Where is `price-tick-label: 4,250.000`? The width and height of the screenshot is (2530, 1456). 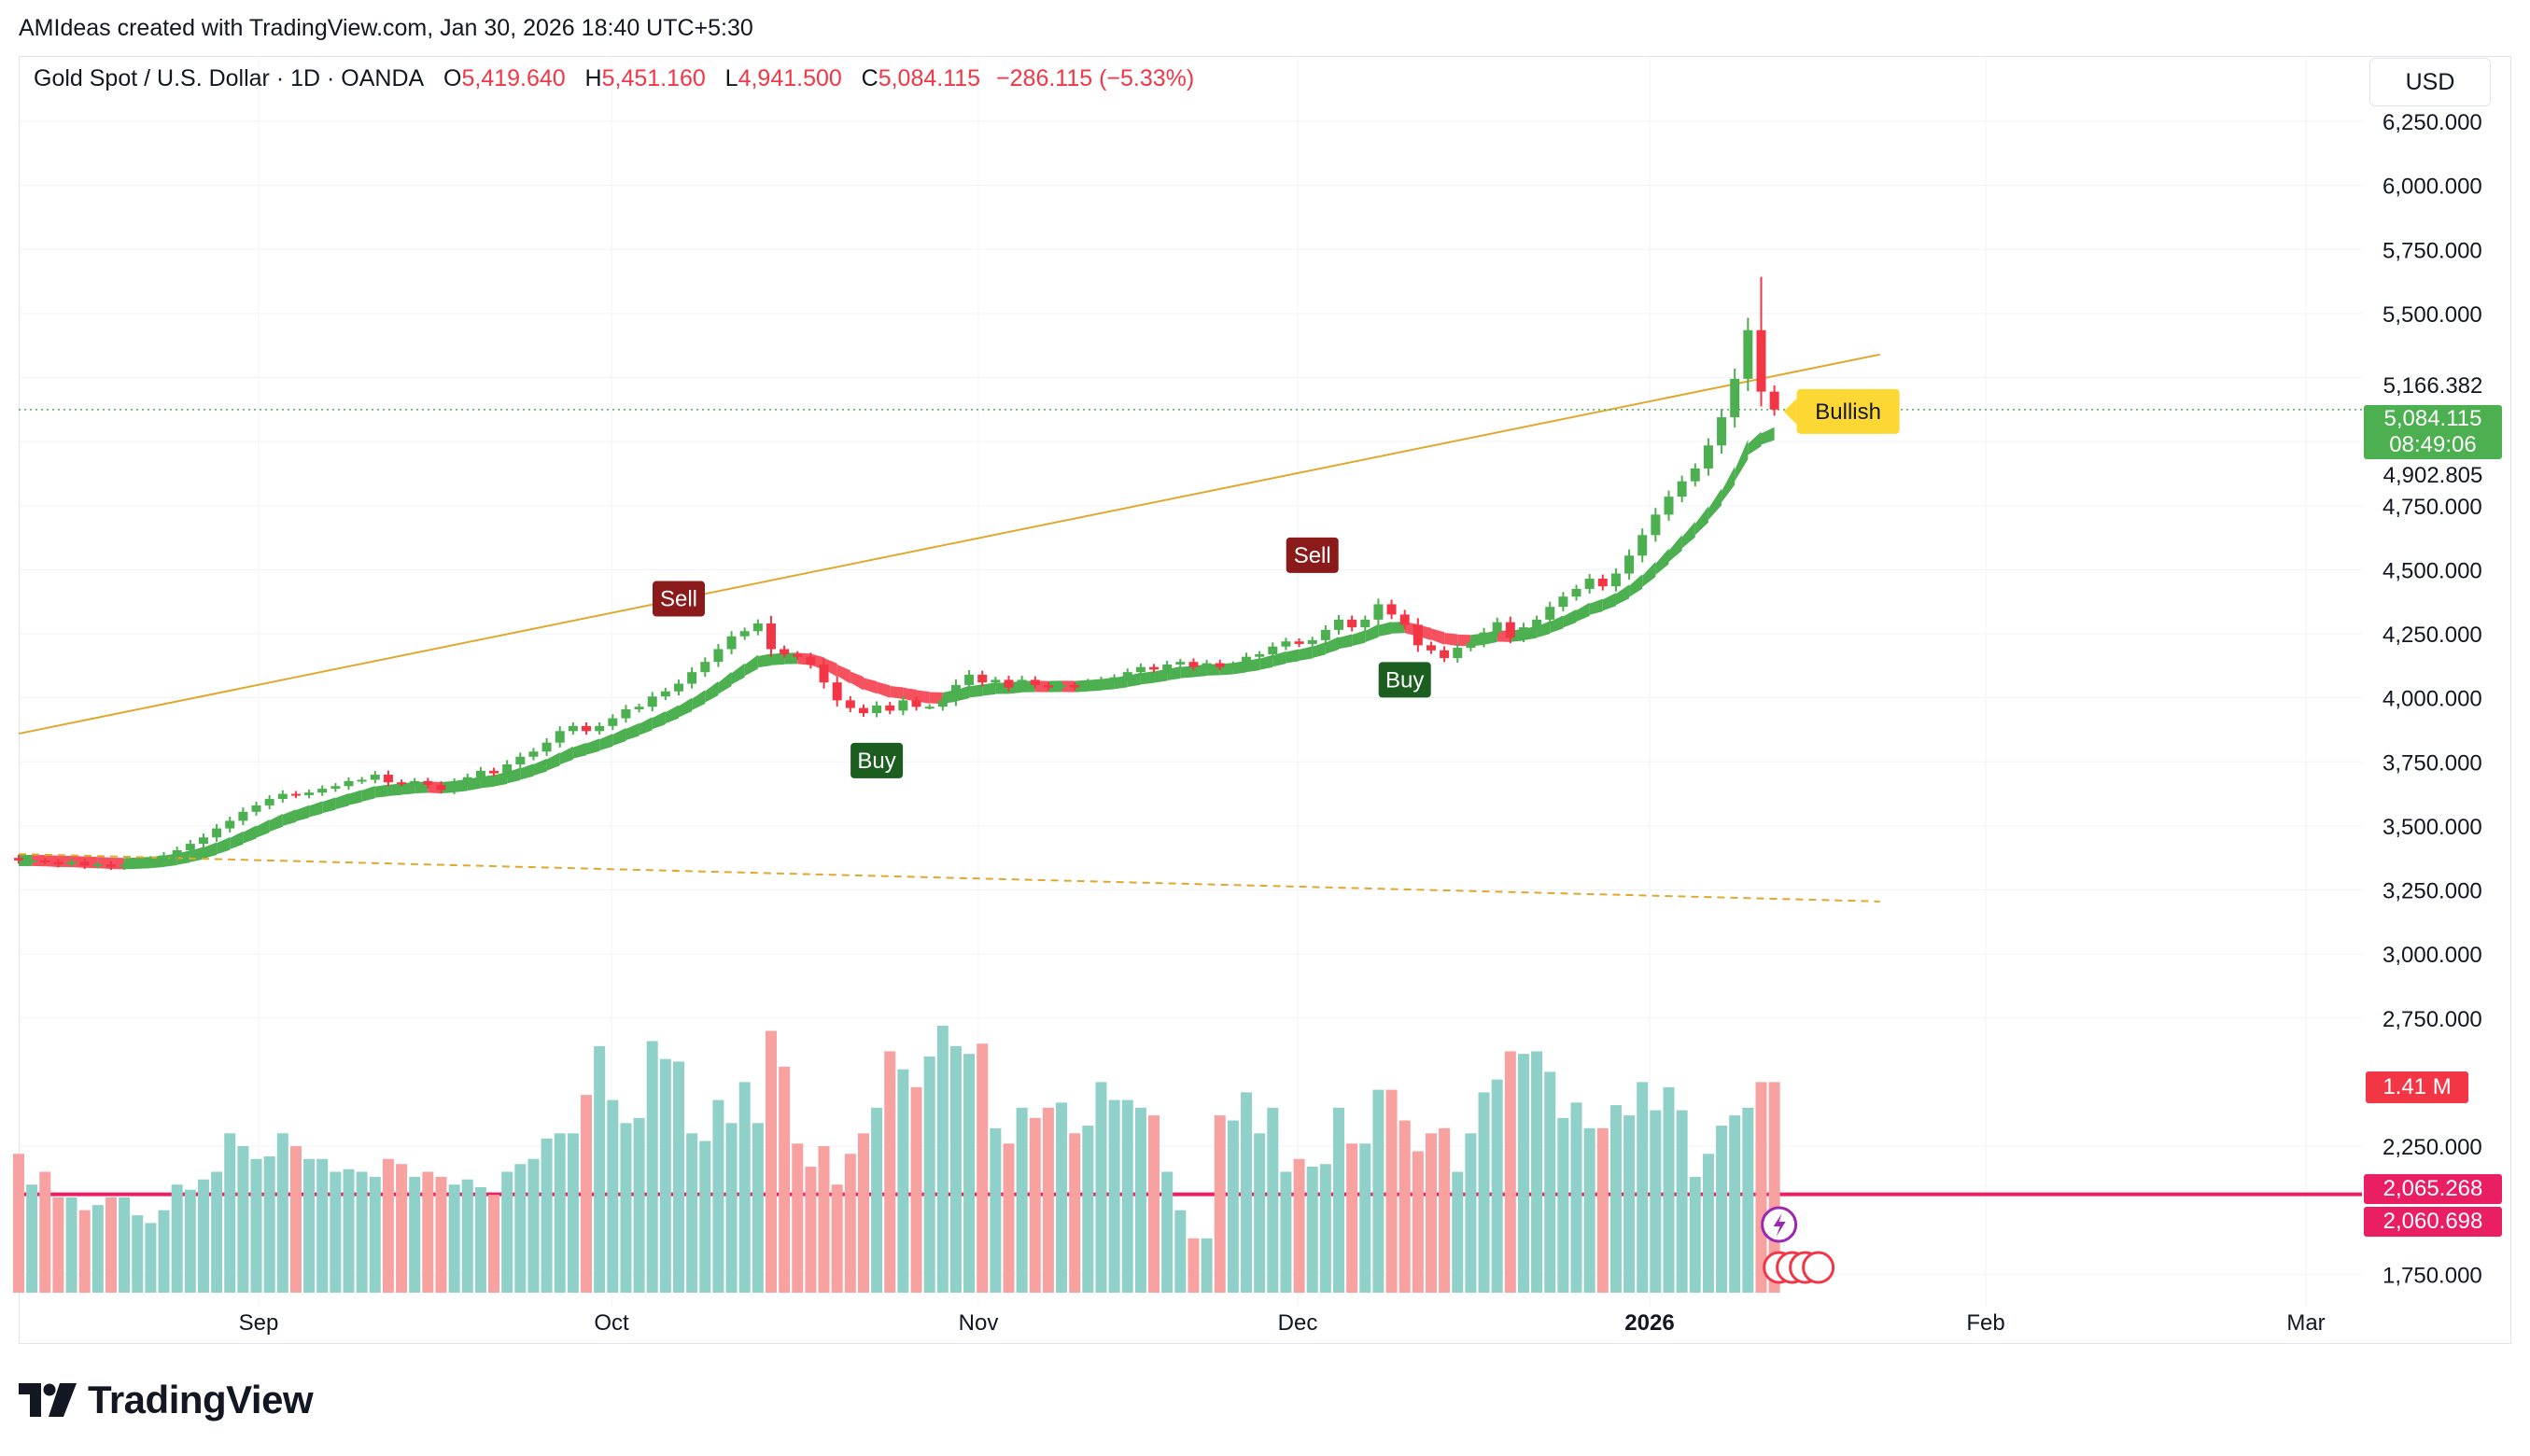 price-tick-label: 4,250.000 is located at coordinates (2432, 635).